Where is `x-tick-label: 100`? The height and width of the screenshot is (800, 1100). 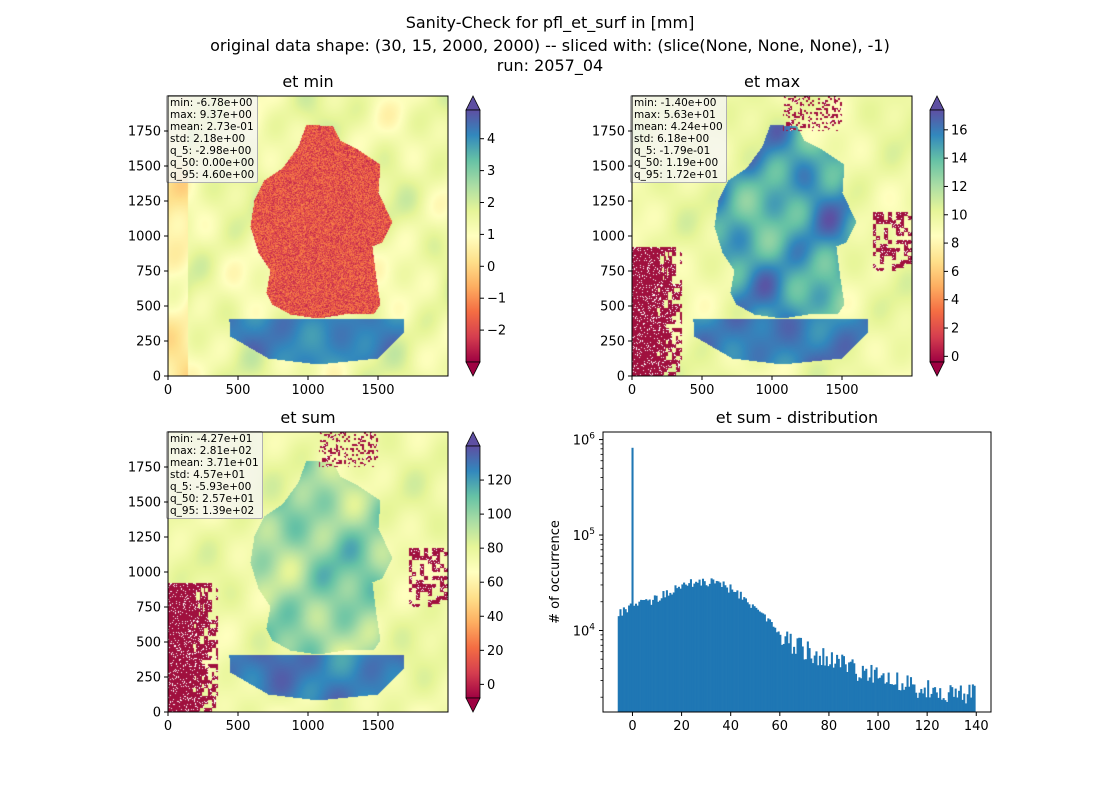 x-tick-label: 100 is located at coordinates (878, 726).